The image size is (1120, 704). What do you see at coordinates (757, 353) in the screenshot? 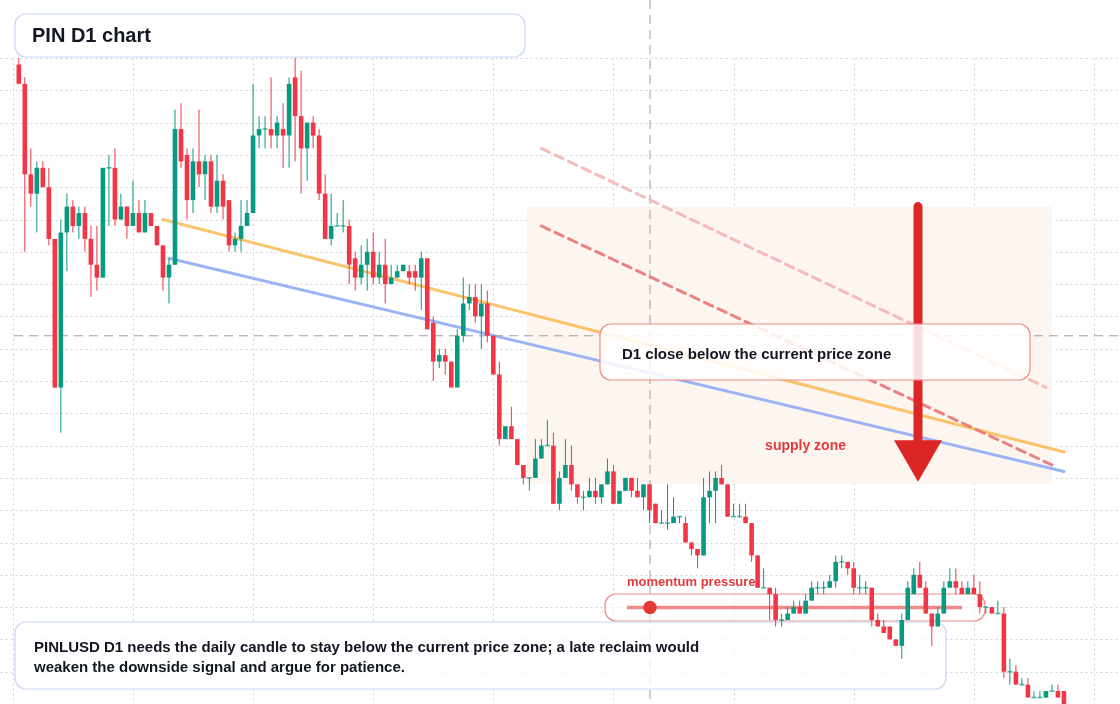
I see `annotation: D1 close below the current price zone` at bounding box center [757, 353].